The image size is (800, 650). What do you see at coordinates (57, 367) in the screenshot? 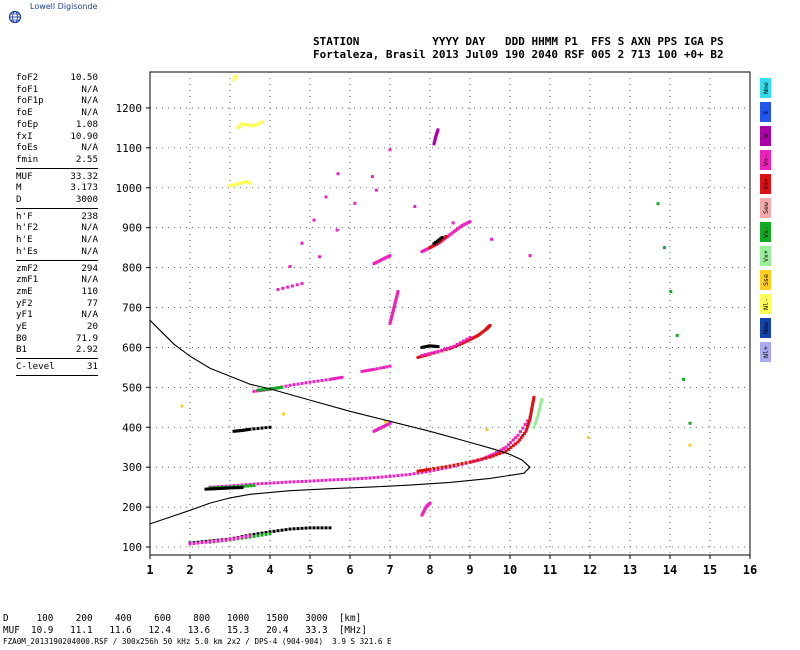
I see `parameter-row: C-level 31` at bounding box center [57, 367].